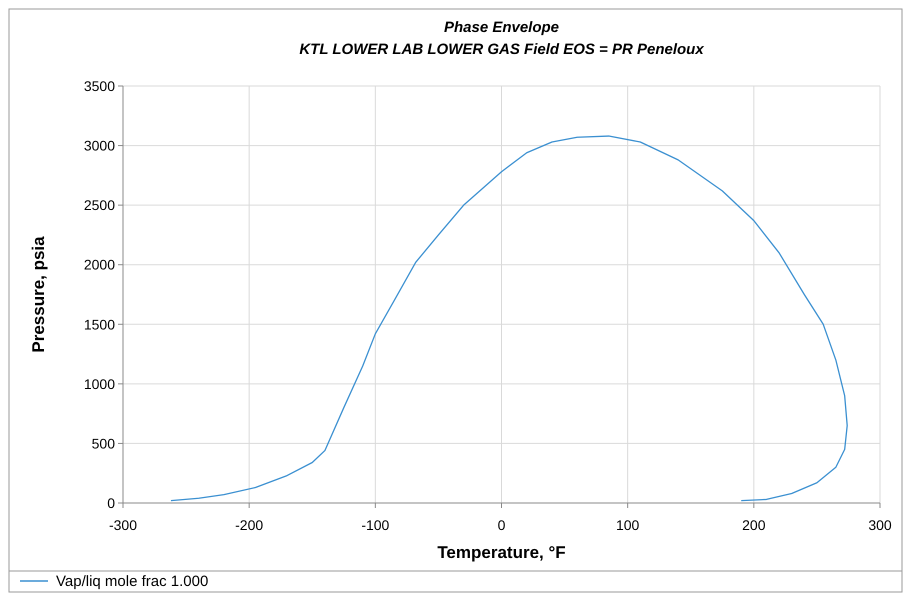 The image size is (917, 599). What do you see at coordinates (100, 384) in the screenshot?
I see `y-tick-label: 1000` at bounding box center [100, 384].